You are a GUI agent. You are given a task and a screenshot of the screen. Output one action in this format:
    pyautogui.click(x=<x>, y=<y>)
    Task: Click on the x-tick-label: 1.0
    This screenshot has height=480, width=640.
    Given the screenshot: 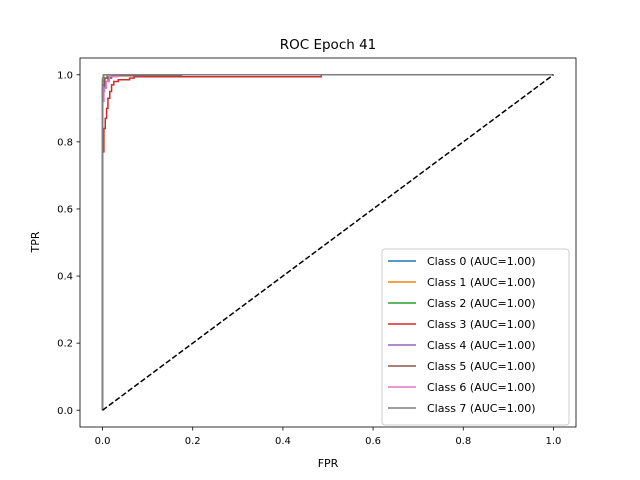 What is the action you would take?
    pyautogui.click(x=554, y=441)
    